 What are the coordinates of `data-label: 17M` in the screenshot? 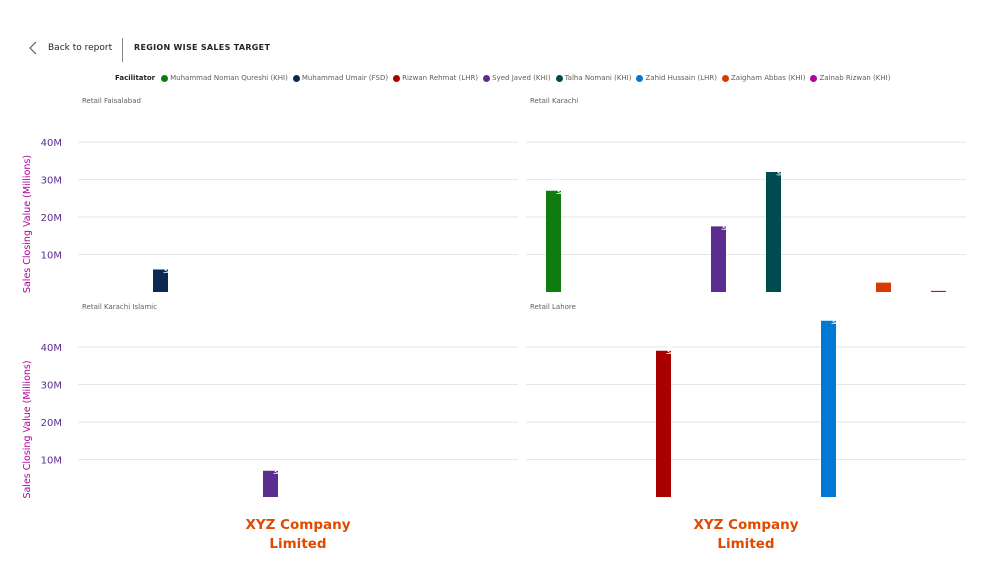 It's located at (724, 221).